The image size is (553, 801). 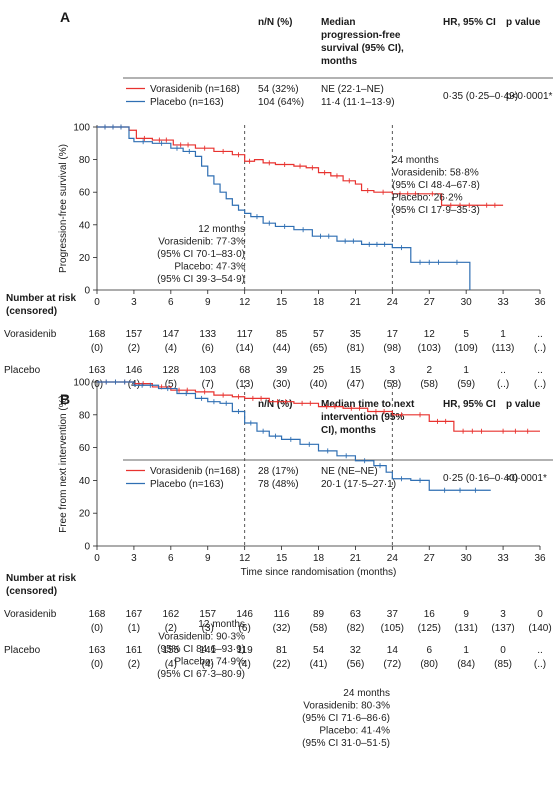 I want to click on risk-count: 103, so click(x=207, y=370).